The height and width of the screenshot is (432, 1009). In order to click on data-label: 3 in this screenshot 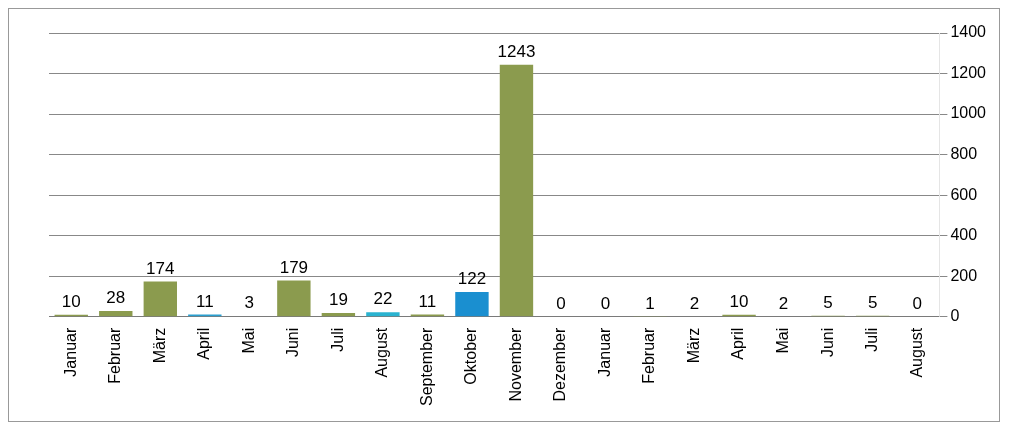, I will do `click(249, 303)`.